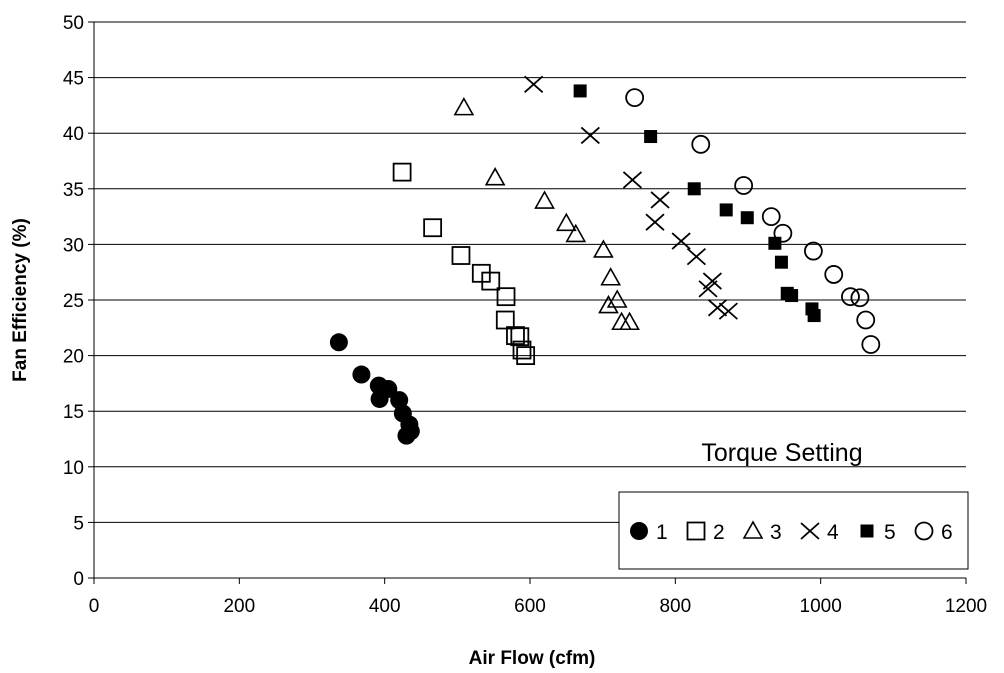 This screenshot has height=673, width=1004. Describe the element at coordinates (73, 301) in the screenshot. I see `y-tick-labels: 0 5 10 15 20 25 30 35 40 45 50` at that location.